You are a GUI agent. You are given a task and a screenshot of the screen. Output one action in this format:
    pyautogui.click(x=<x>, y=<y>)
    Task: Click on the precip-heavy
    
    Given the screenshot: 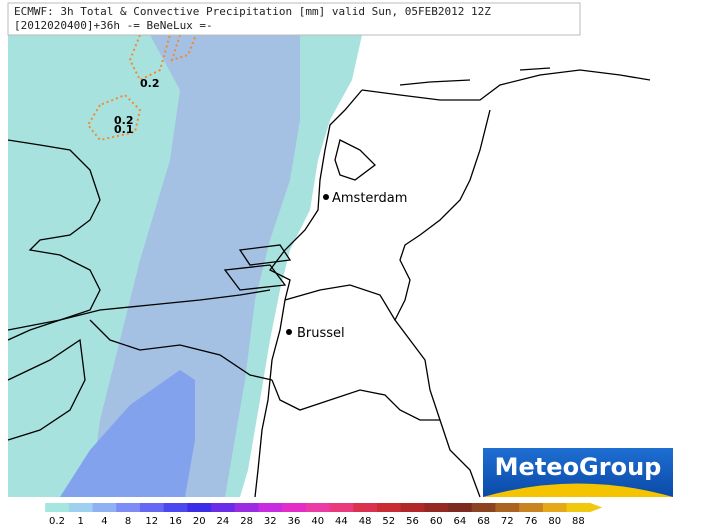 What is the action you would take?
    pyautogui.click(x=127, y=433)
    